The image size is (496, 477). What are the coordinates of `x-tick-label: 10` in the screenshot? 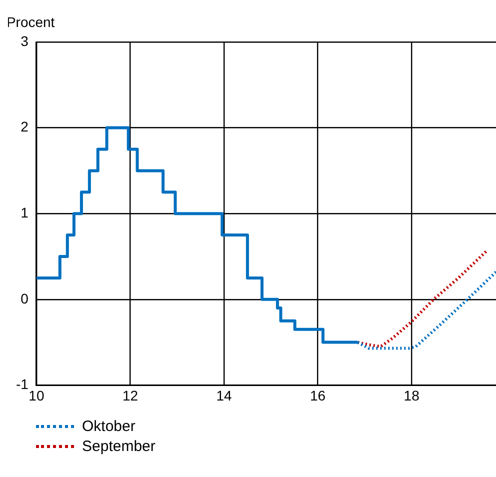 It's located at (36, 395).